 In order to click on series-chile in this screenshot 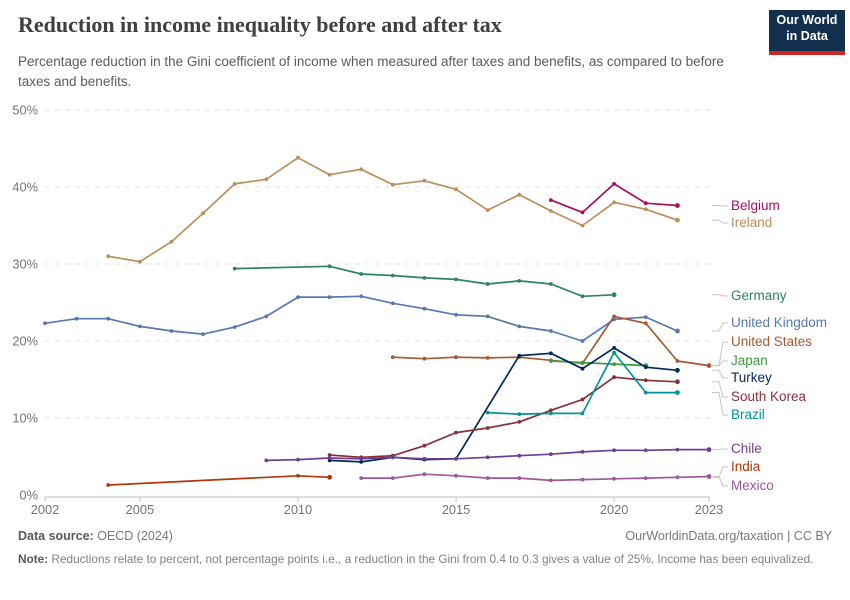, I will do `click(496, 455)`.